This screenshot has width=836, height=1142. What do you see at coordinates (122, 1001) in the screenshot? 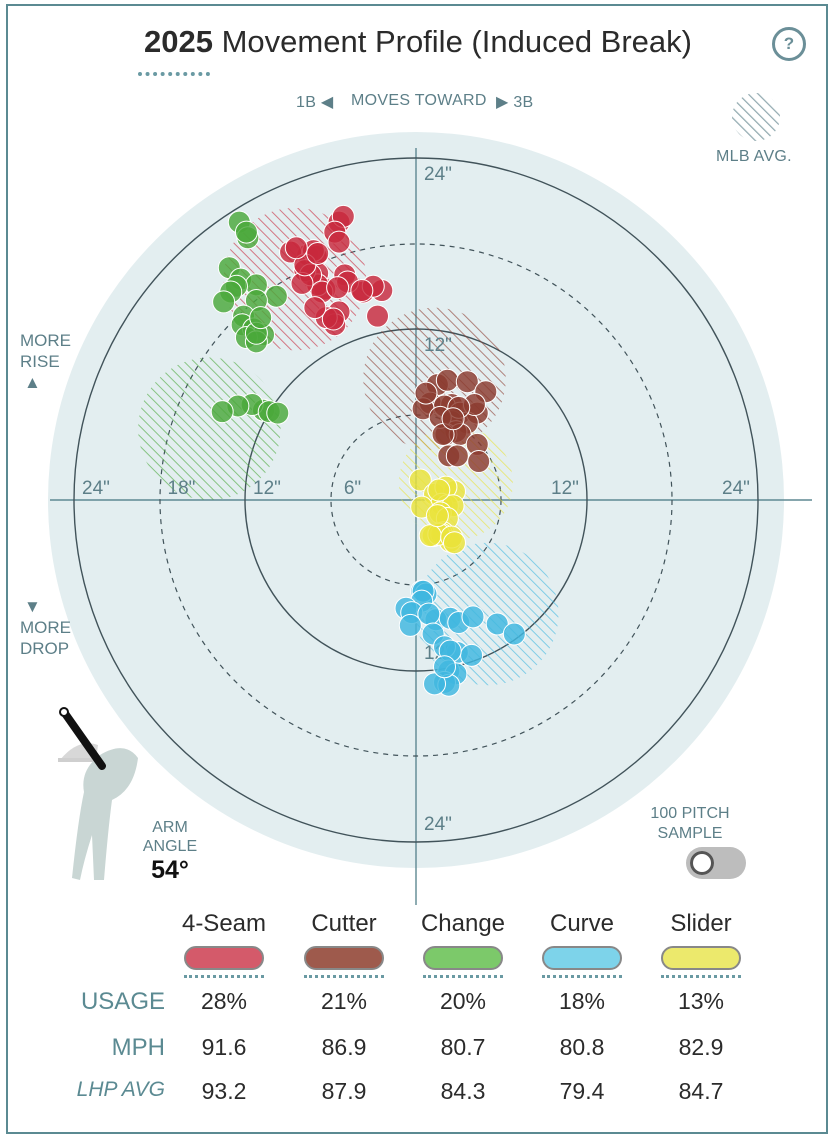
I see `usage-row-label: USAGE` at bounding box center [122, 1001].